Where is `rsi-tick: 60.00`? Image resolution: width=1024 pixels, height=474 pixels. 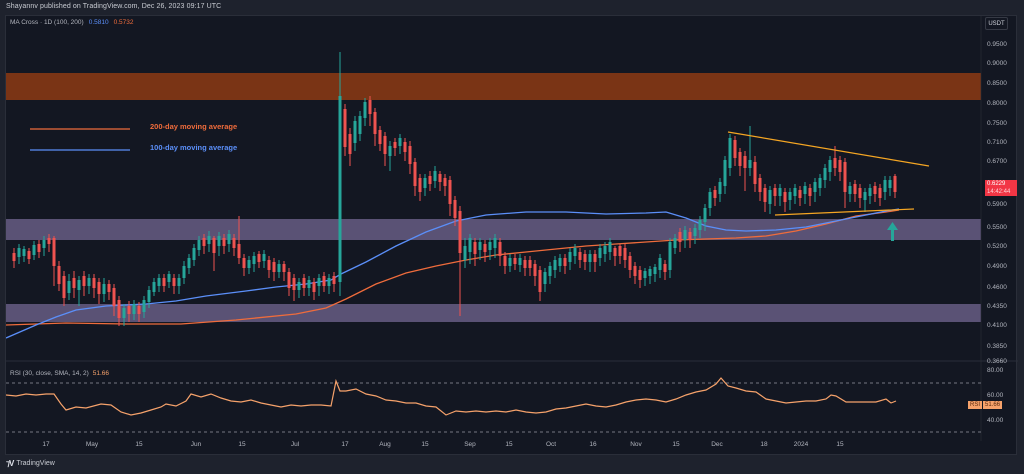 rsi-tick: 60.00 is located at coordinates (995, 395).